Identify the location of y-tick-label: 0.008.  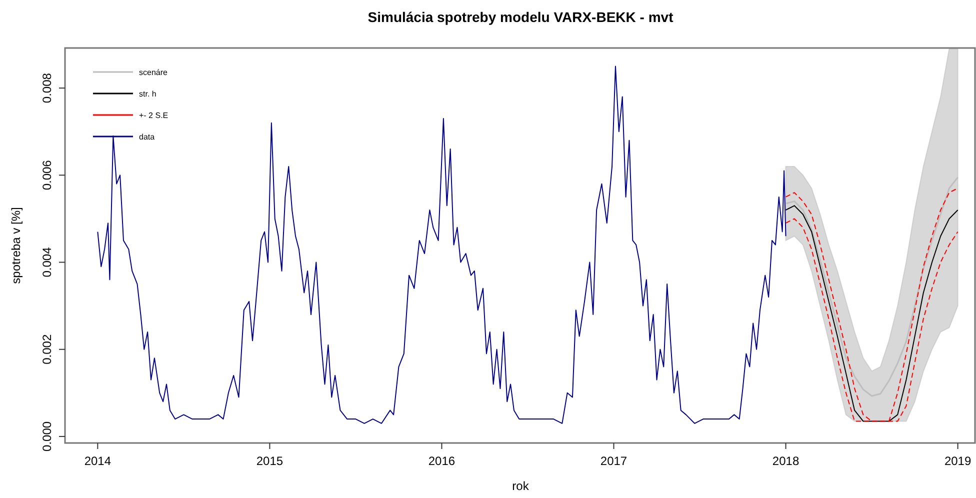
(47, 88).